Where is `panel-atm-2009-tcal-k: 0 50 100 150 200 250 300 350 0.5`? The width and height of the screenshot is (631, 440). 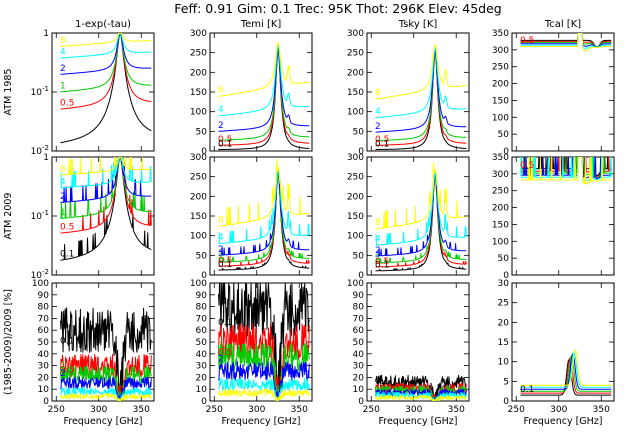
panel-atm-2009-tcal-k: 0 50 100 150 200 250 300 350 0.5 is located at coordinates (553, 217).